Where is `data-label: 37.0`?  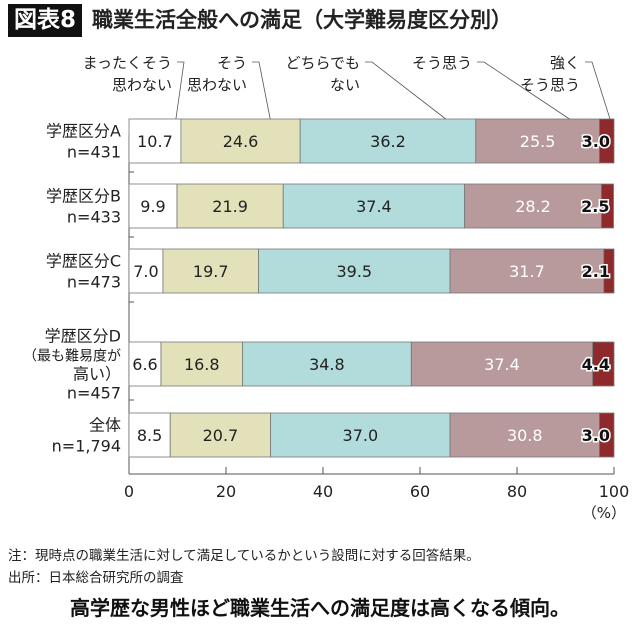 data-label: 37.0 is located at coordinates (361, 435).